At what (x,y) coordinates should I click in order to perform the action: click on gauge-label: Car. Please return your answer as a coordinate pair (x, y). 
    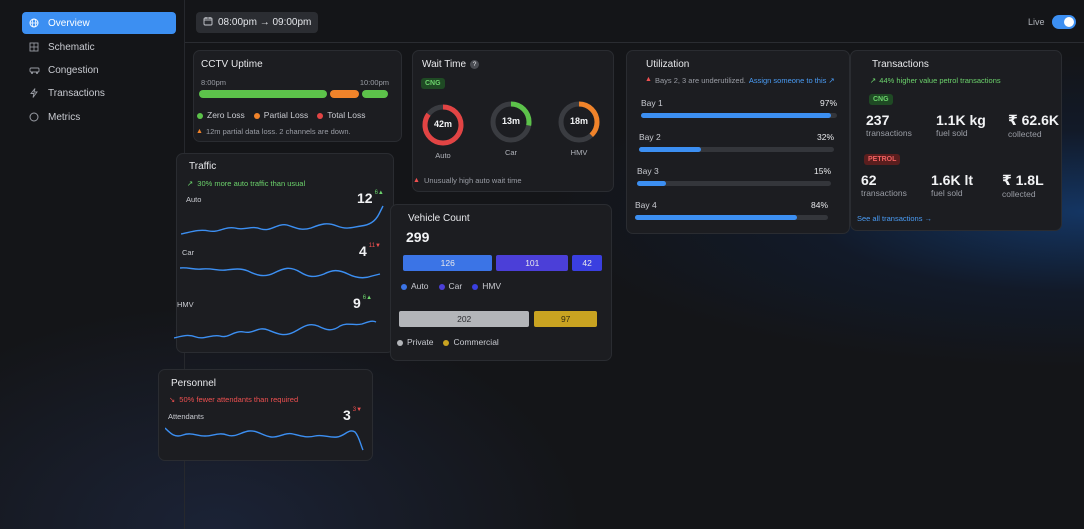
    Looking at the image, I should click on (511, 152).